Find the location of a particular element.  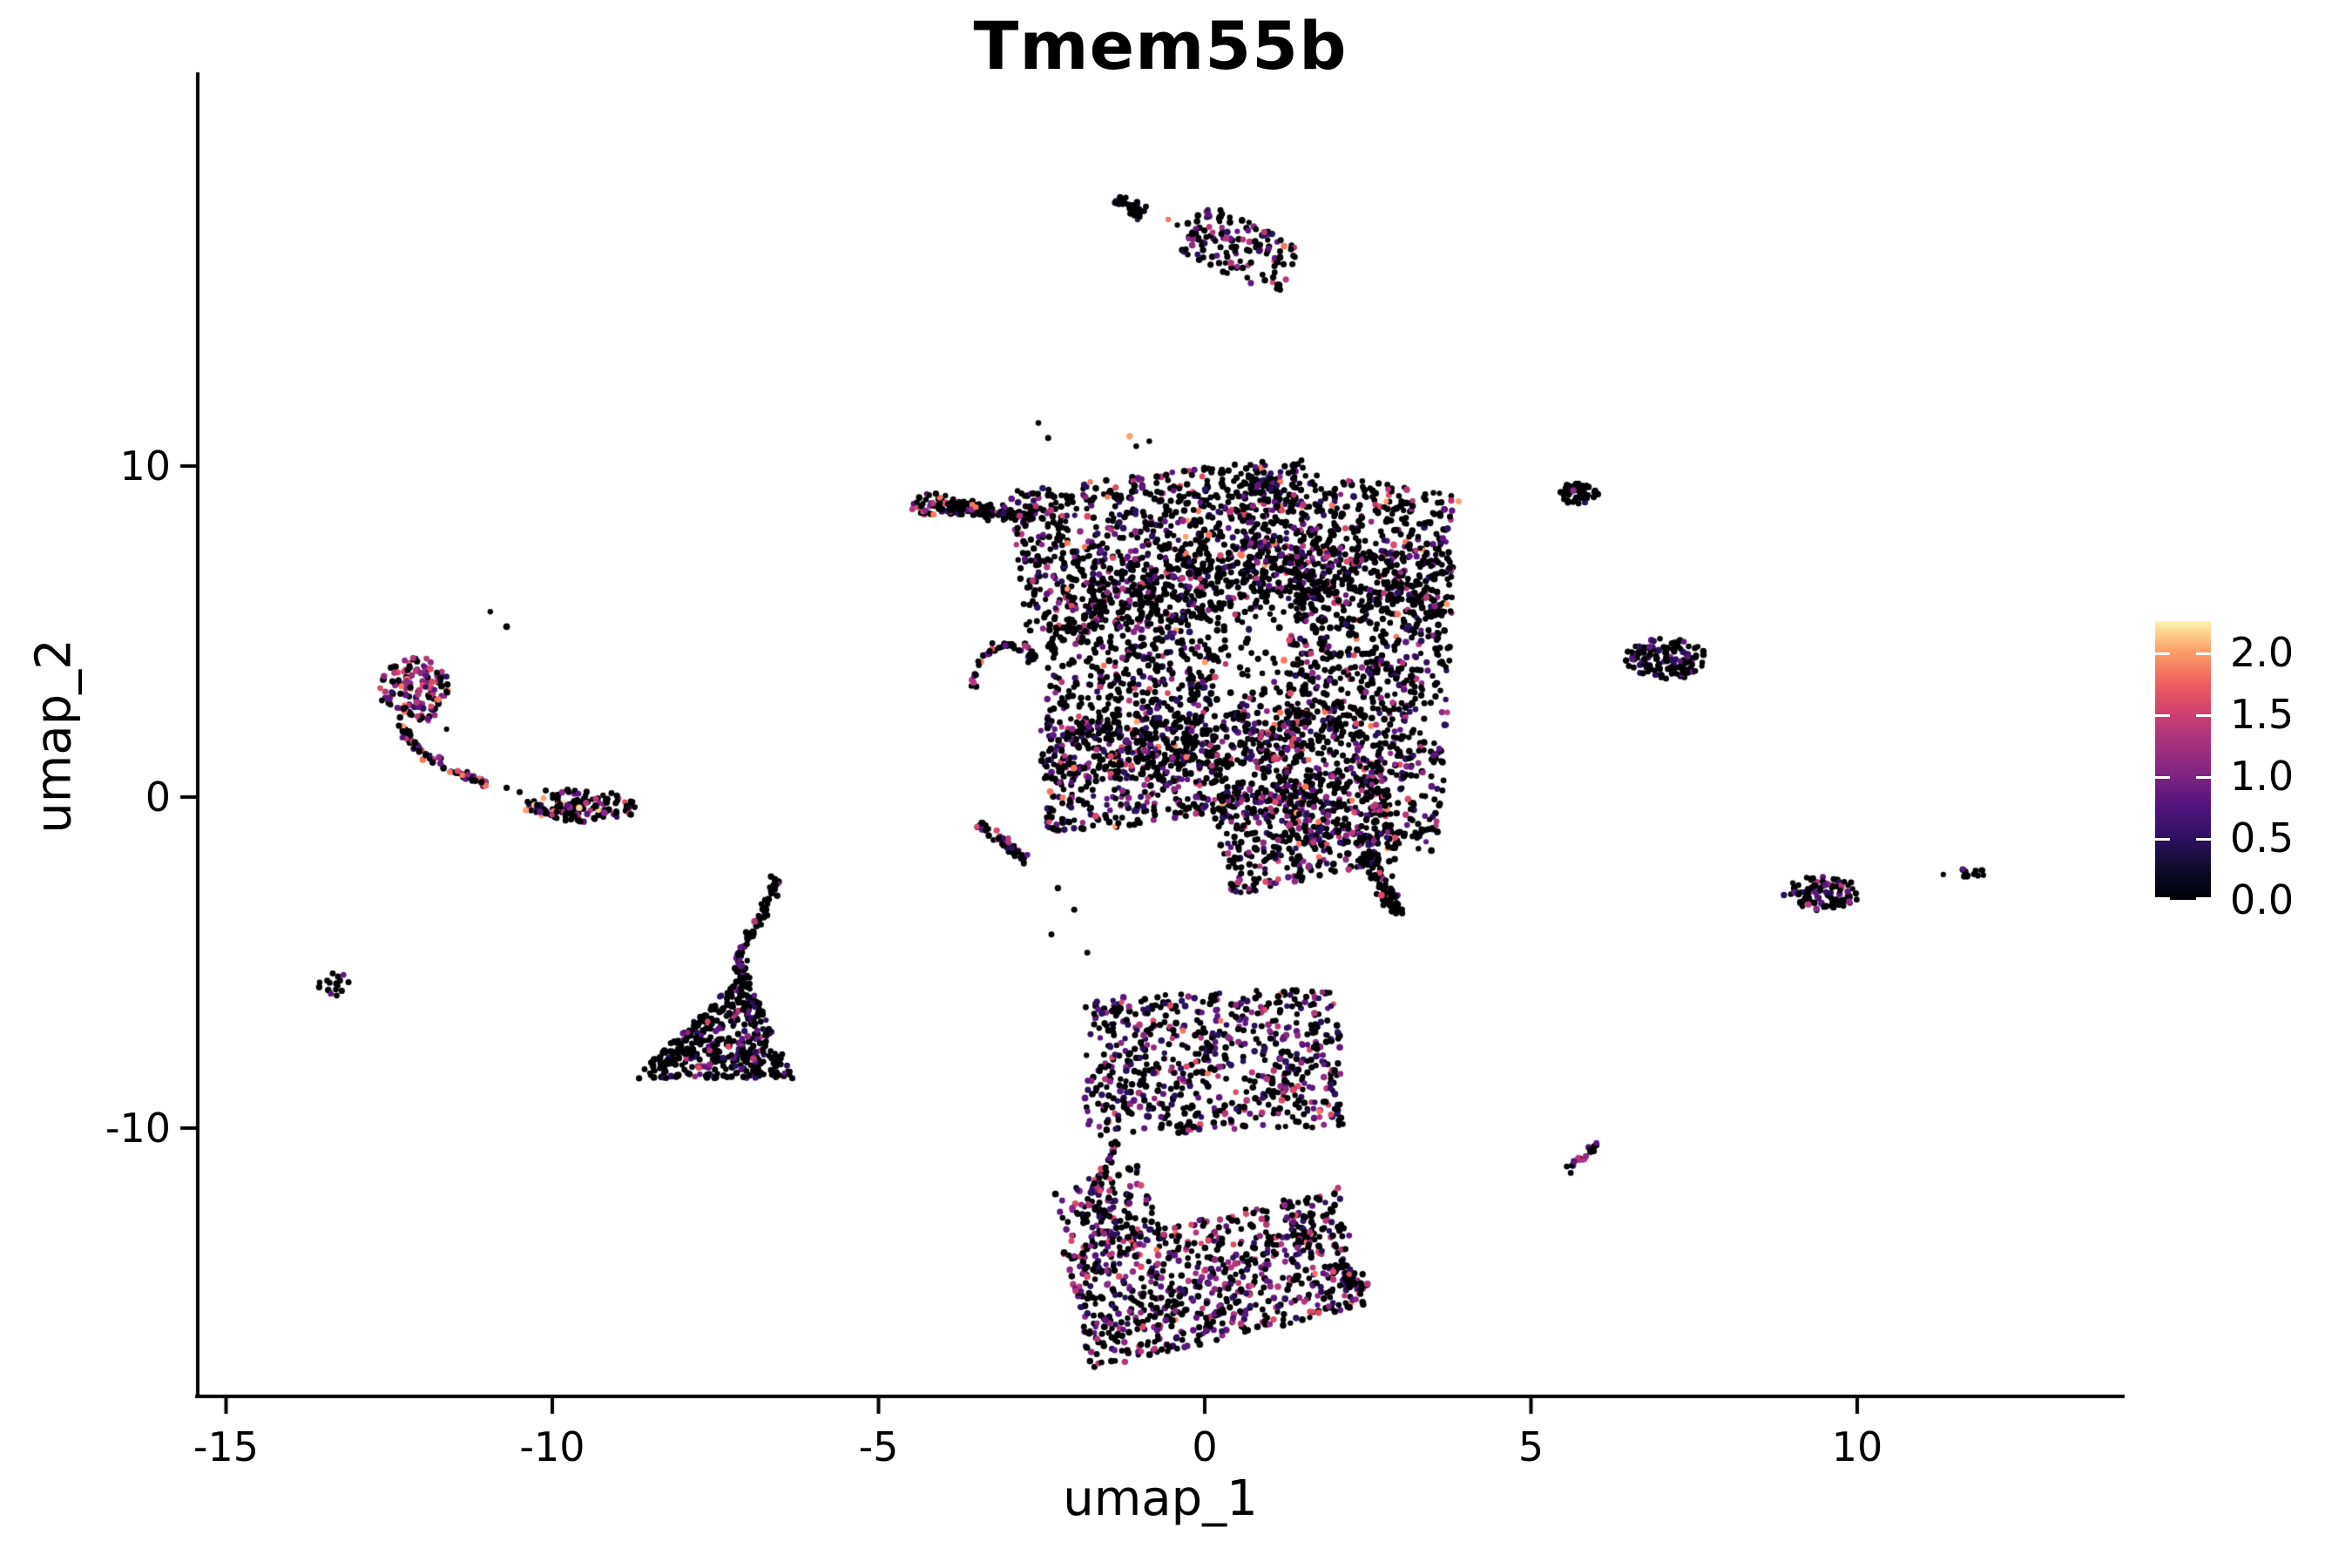

x-tick-label: -5 is located at coordinates (879, 1447).